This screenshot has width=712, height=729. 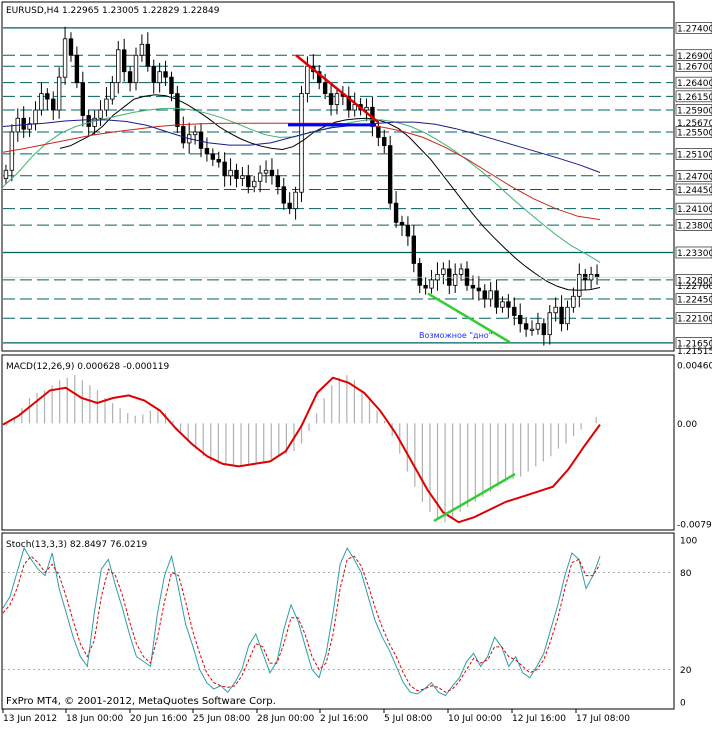 What do you see at coordinates (694, 367) in the screenshot?
I see `macd-axis-label: 0.00460` at bounding box center [694, 367].